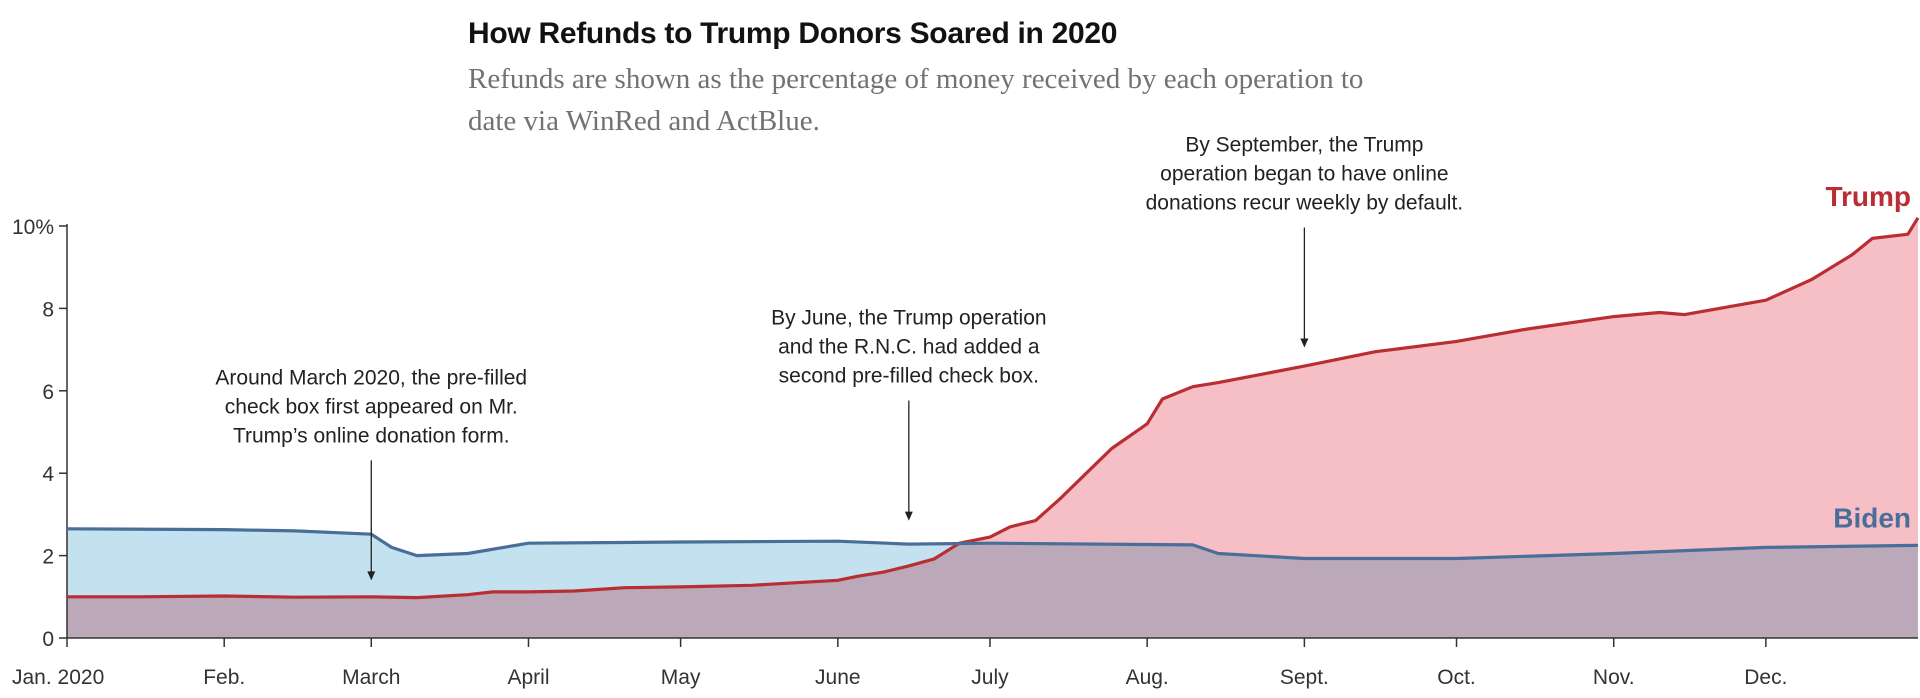 The height and width of the screenshot is (698, 1920). Describe the element at coordinates (1614, 677) in the screenshot. I see `x-tick-label: Nov.` at that location.